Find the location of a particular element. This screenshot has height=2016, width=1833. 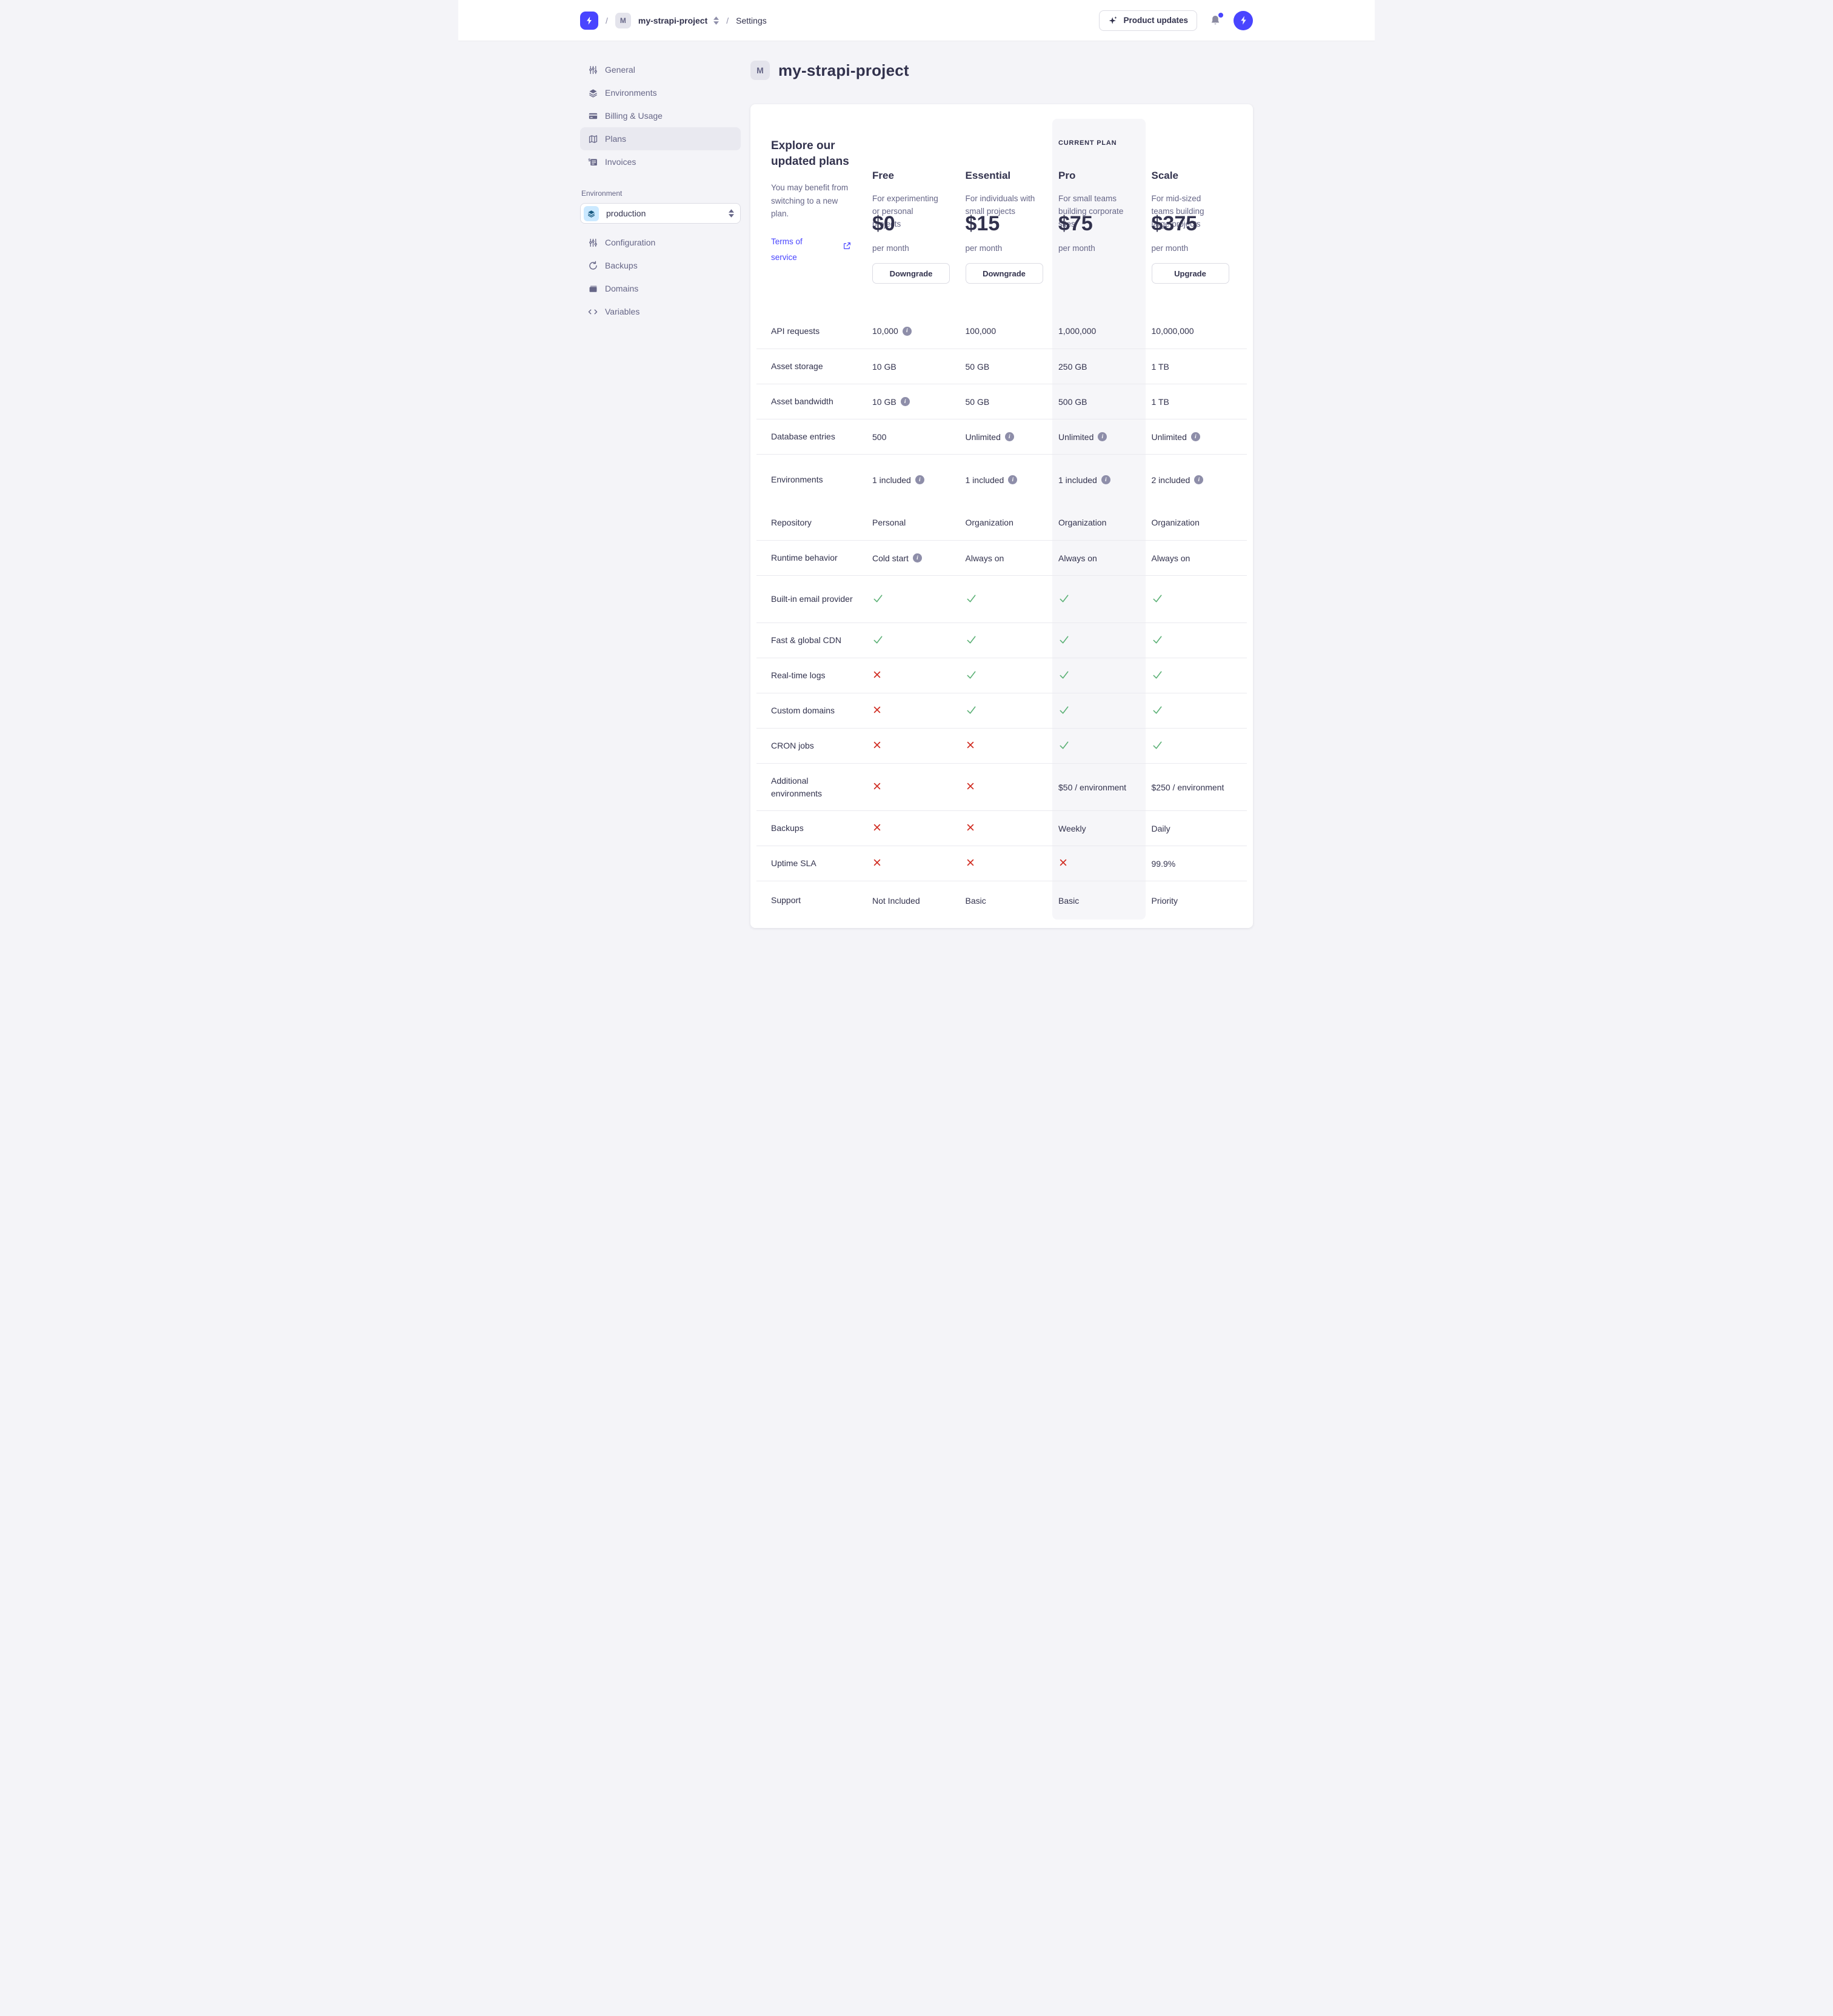

feature-row: CRON jobs is located at coordinates (1001, 745).